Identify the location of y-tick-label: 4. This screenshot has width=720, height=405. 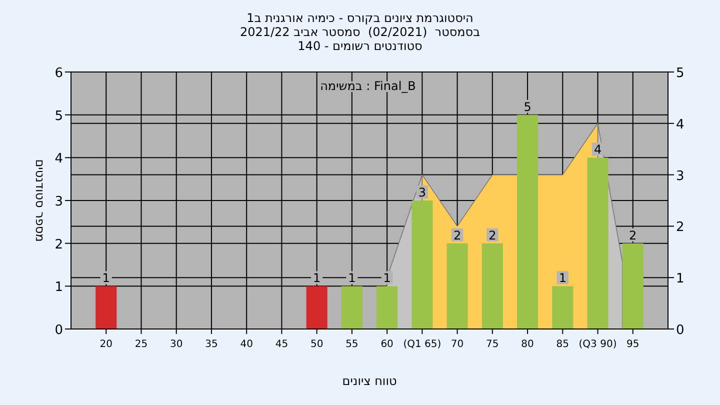
(58, 159).